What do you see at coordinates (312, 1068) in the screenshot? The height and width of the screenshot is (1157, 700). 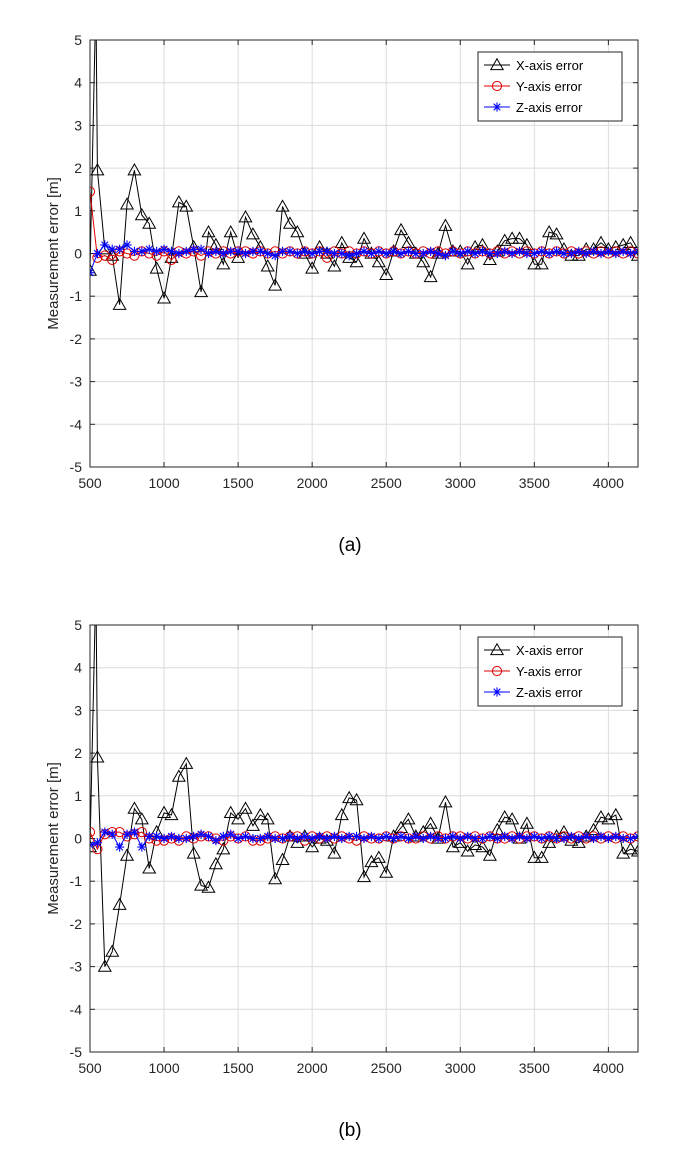 I see `x-tick-label: 2000` at bounding box center [312, 1068].